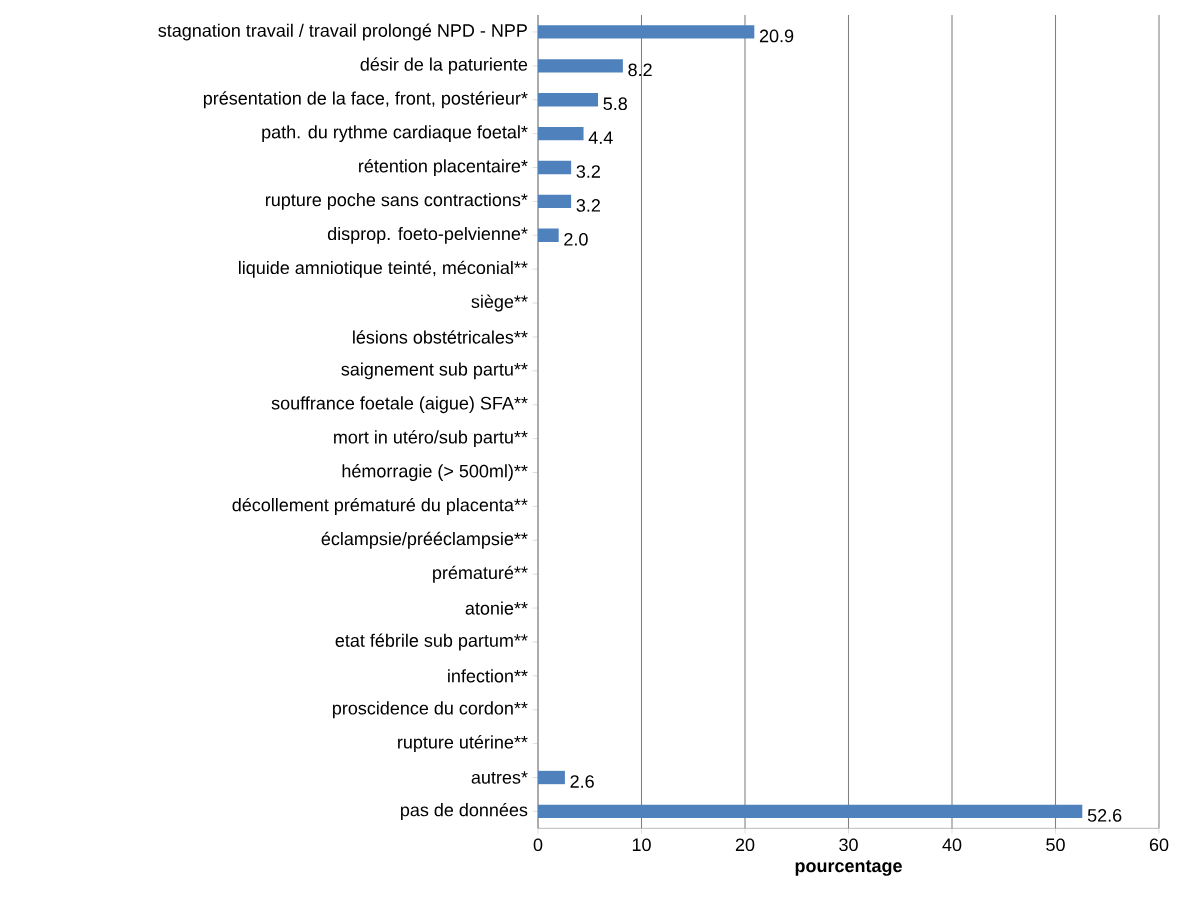 Image resolution: width=1181 pixels, height=918 pixels. I want to click on x-tick-label: 10, so click(641, 845).